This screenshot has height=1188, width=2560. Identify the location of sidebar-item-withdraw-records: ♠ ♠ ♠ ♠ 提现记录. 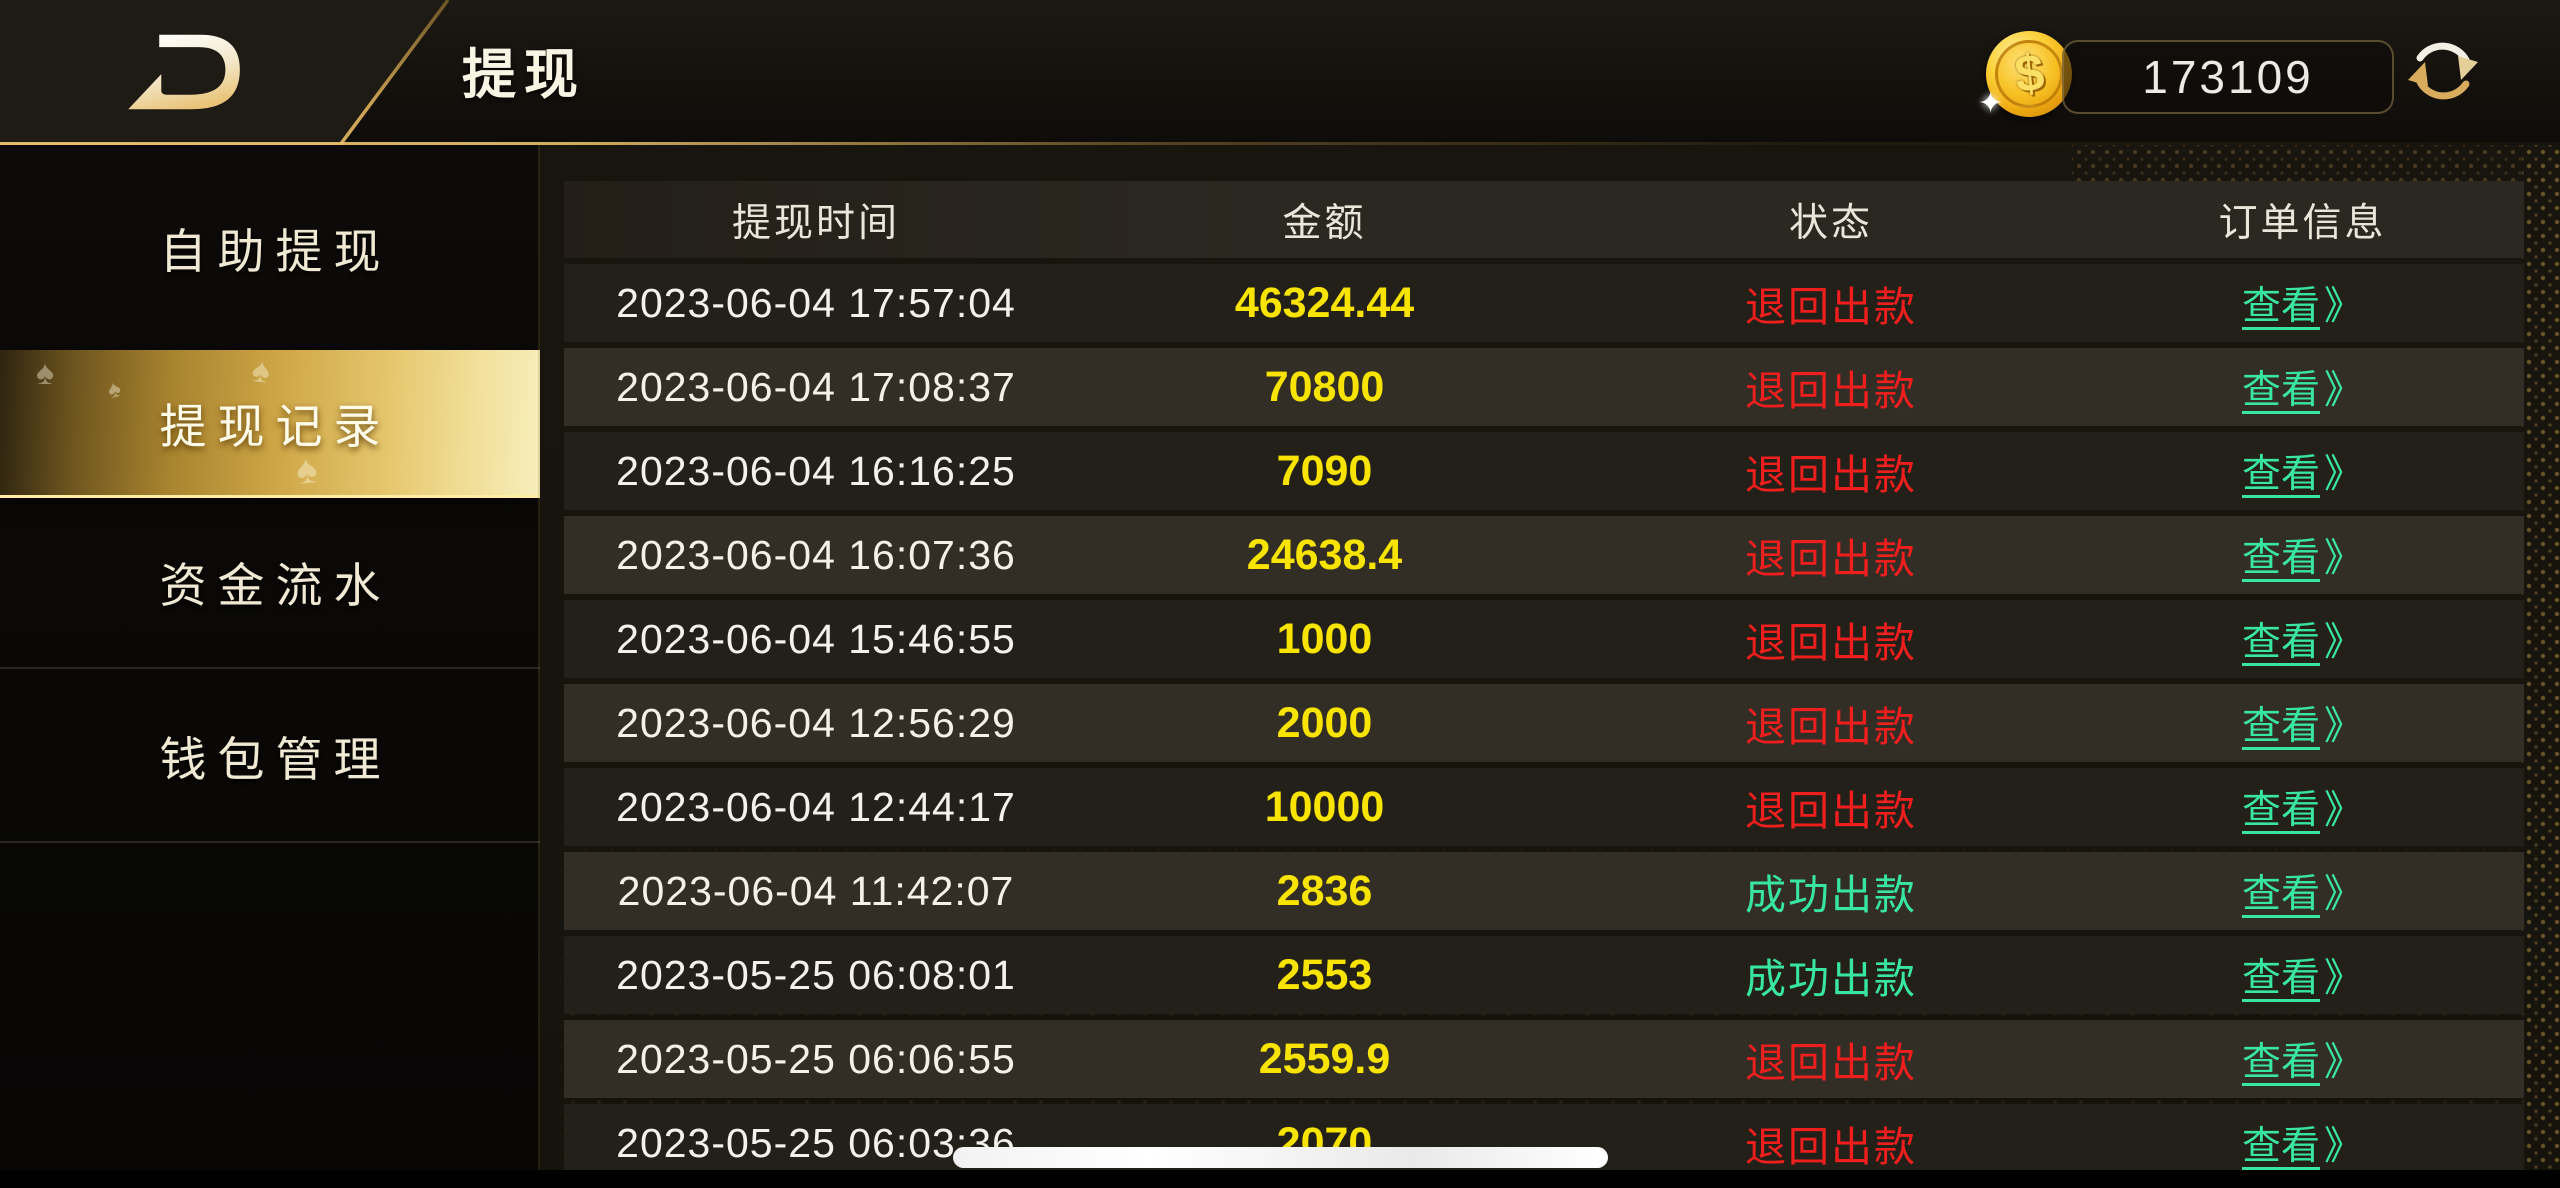
(270, 424).